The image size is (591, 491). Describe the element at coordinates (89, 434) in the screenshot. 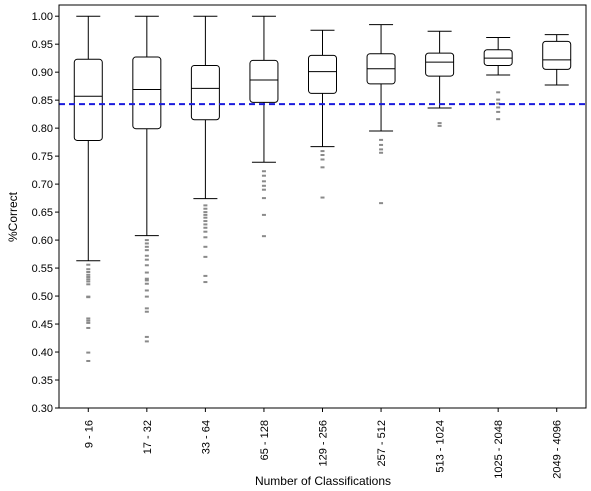

I see `x-tick-label: 9 - 16` at that location.